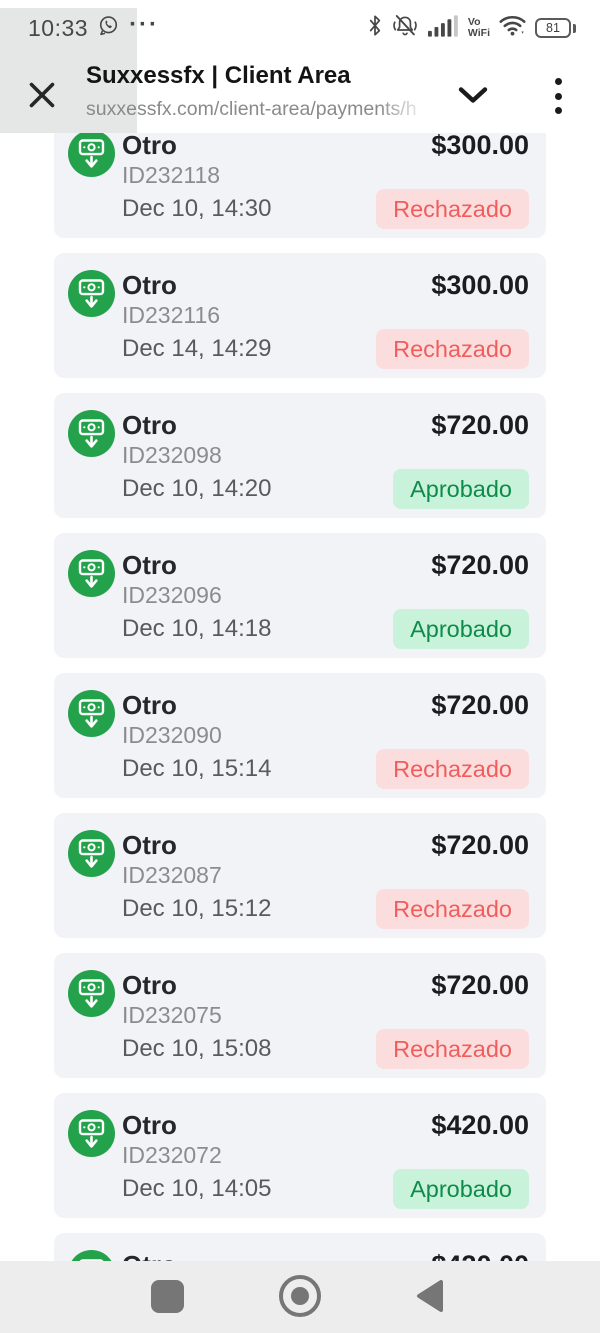  I want to click on payment-id: ID232116, so click(171, 315).